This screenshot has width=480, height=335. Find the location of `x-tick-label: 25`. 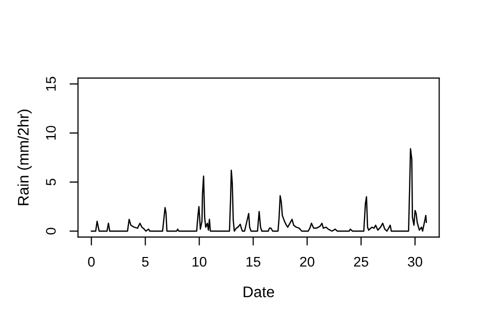

x-tick-label: 25 is located at coordinates (361, 261).